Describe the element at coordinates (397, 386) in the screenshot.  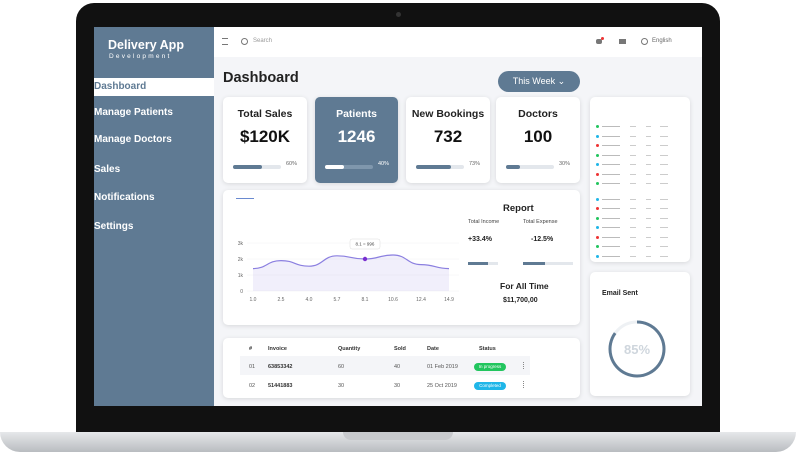
I see `table-cell: 30` at that location.